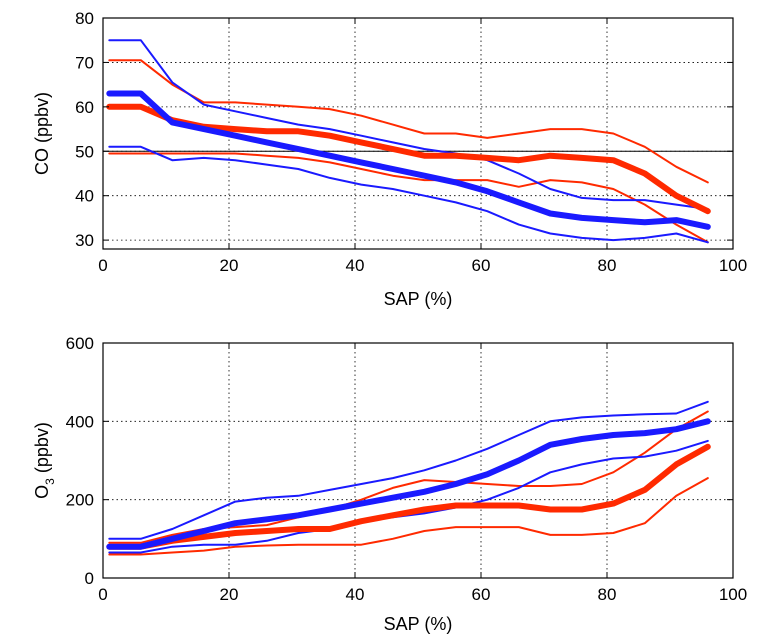 This screenshot has height=637, width=765. What do you see at coordinates (84, 62) in the screenshot?
I see `co-y-tick-label: 70` at bounding box center [84, 62].